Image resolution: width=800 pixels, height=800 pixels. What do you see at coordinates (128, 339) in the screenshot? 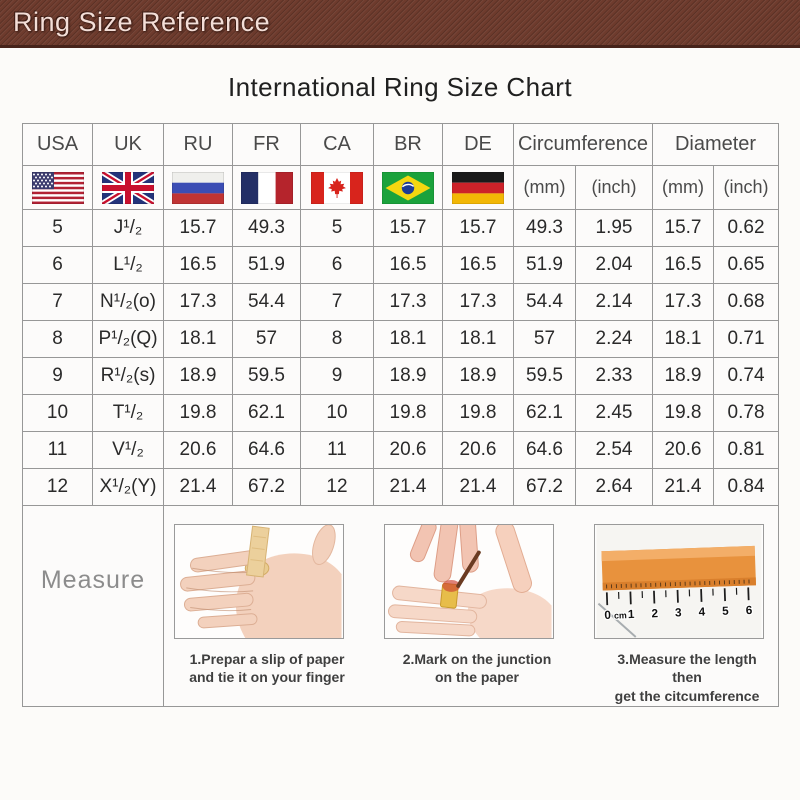
I see `cell-uk: P¹/₂(Q)` at bounding box center [128, 339].